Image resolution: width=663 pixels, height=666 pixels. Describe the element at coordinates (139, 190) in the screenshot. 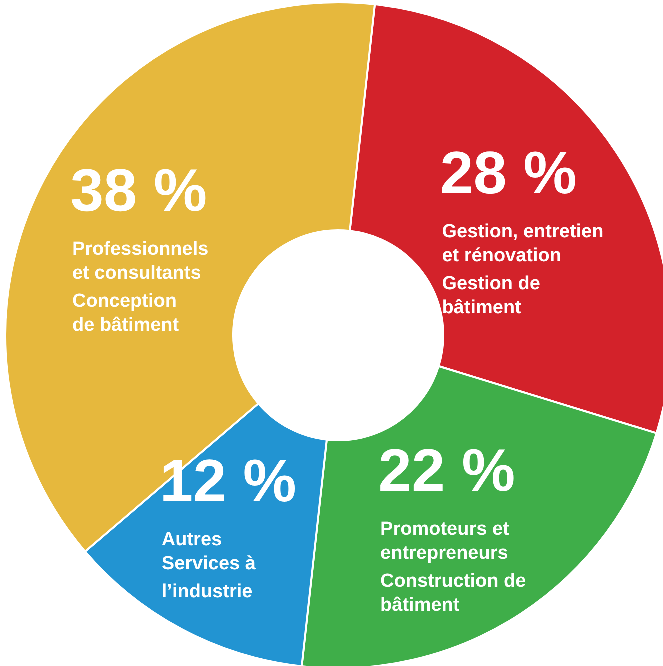

I see `data-label: 38 %` at that location.